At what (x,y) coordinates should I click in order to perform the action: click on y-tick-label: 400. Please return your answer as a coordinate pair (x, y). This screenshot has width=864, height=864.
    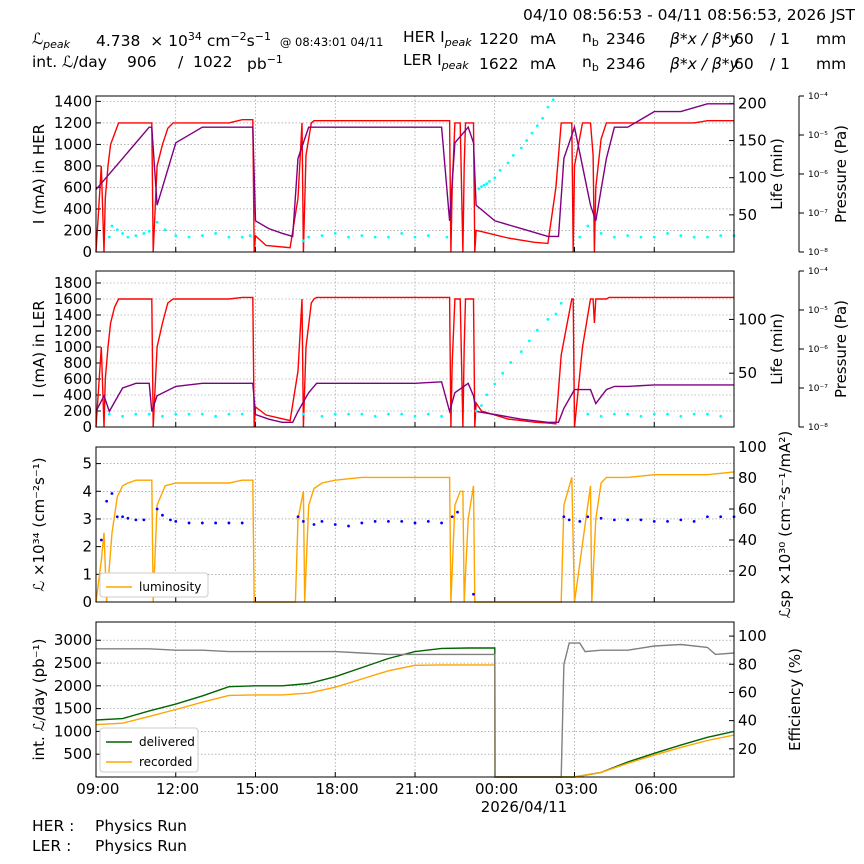
    Looking at the image, I should click on (77, 209).